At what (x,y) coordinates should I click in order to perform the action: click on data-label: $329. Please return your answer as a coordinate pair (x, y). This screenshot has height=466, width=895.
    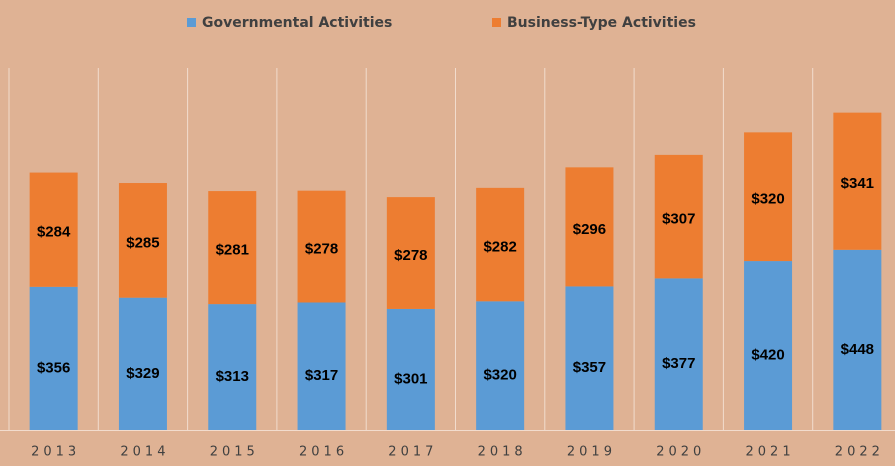
    Looking at the image, I should click on (142, 373).